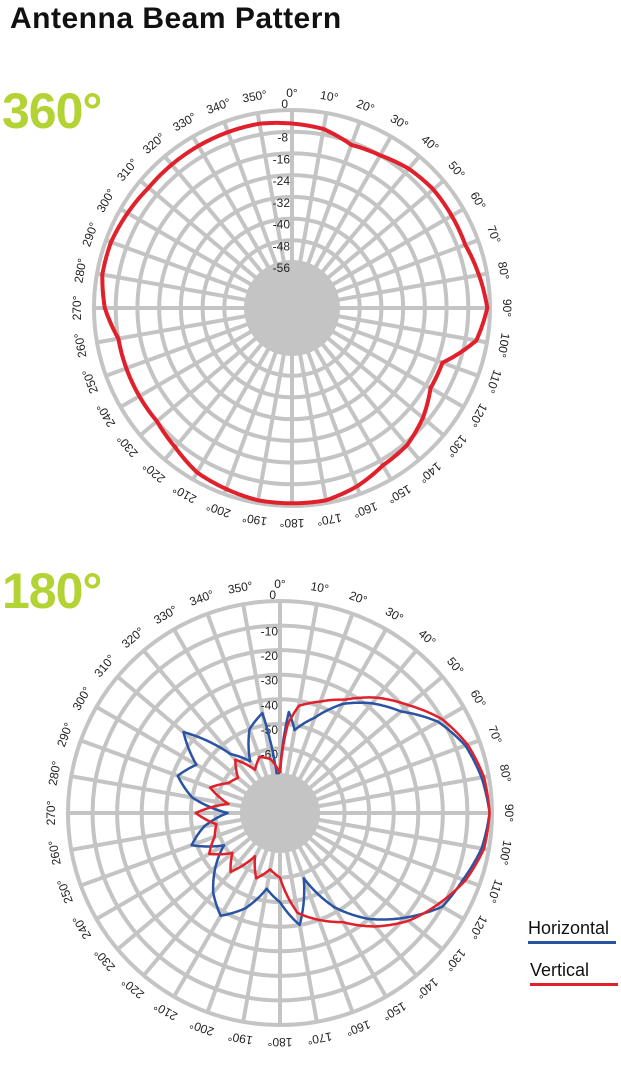  Describe the element at coordinates (282, 138) in the screenshot. I see `r-tick-label: -8` at that location.